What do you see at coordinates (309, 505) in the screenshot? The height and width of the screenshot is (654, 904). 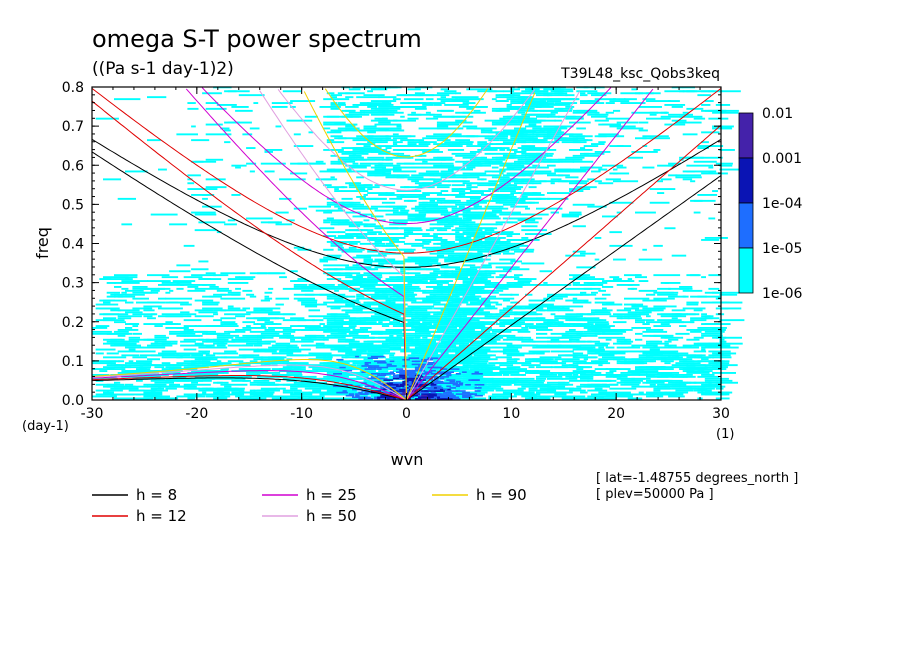 I see `legend: h = 8h = 12h = 25h = 50h = 90` at bounding box center [309, 505].